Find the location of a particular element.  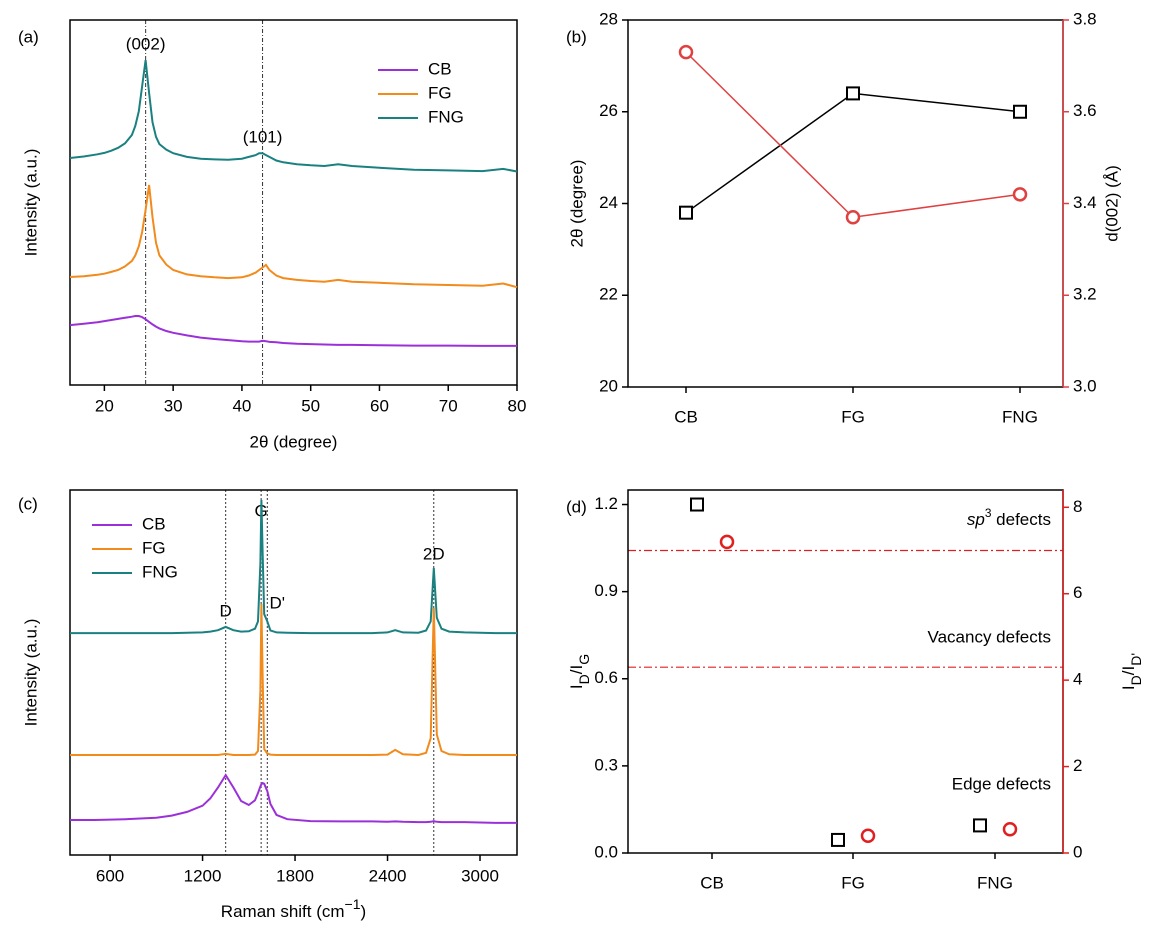

annotation-part: 3 is located at coordinates (988, 513).